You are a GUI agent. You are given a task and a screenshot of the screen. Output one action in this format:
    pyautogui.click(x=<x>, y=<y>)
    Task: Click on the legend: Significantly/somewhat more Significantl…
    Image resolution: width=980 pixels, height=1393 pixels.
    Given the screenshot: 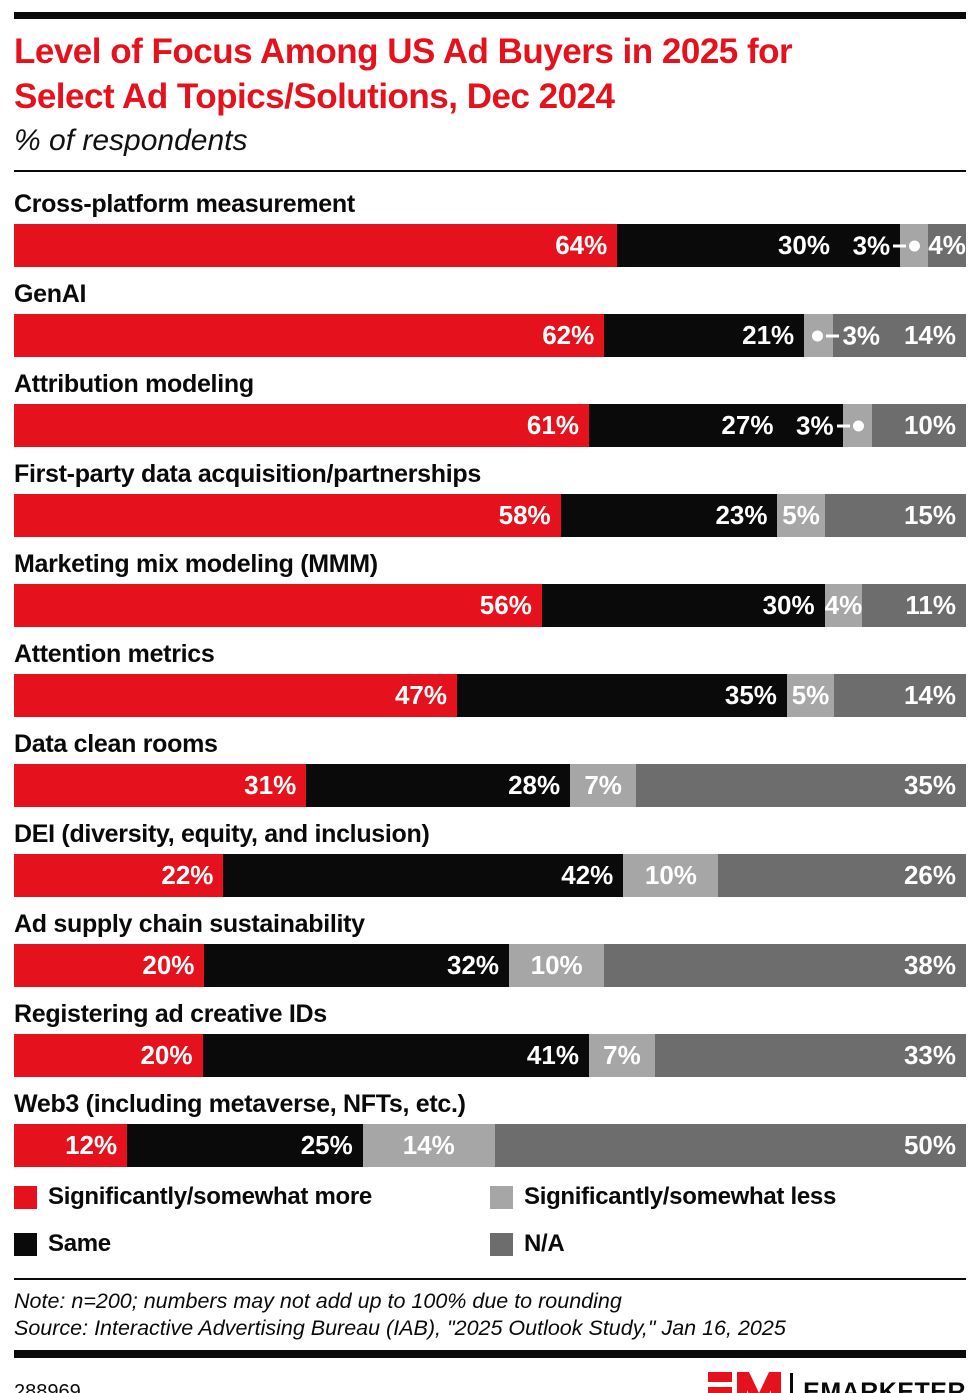 What is the action you would take?
    pyautogui.click(x=490, y=1220)
    